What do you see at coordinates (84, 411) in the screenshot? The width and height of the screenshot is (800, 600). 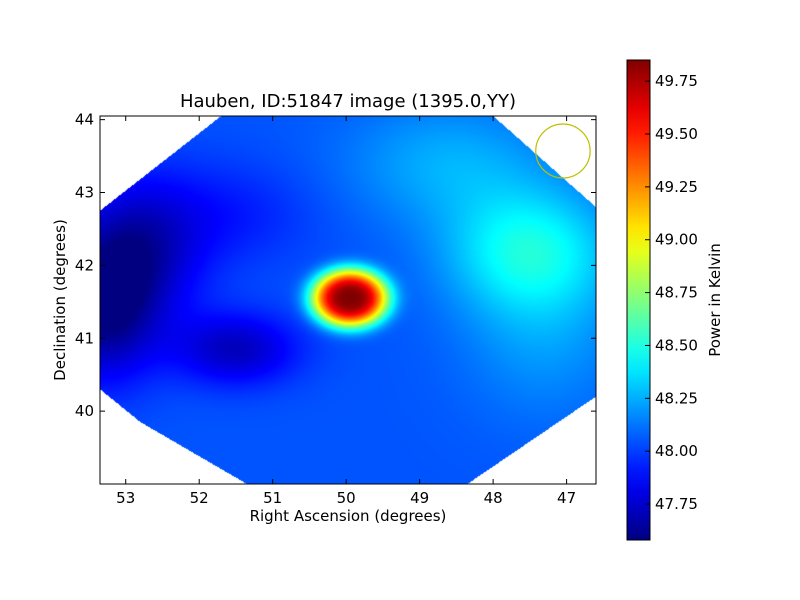 I see `y-tick-label: 40` at bounding box center [84, 411].